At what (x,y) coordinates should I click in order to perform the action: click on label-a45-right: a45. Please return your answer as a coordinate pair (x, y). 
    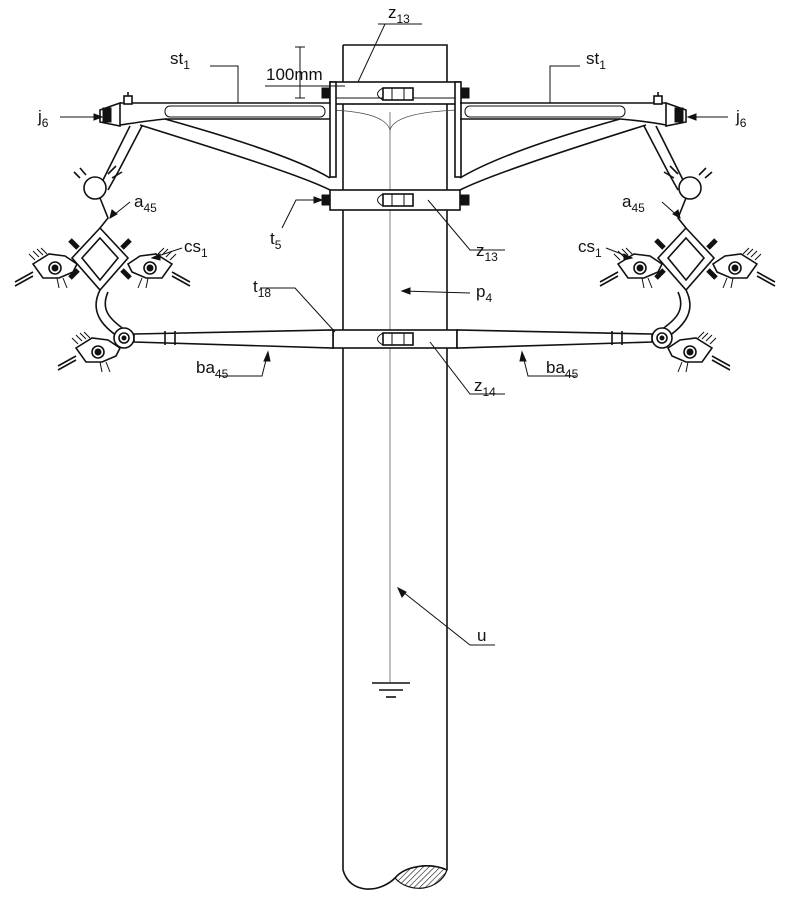
    Looking at the image, I should click on (633, 203).